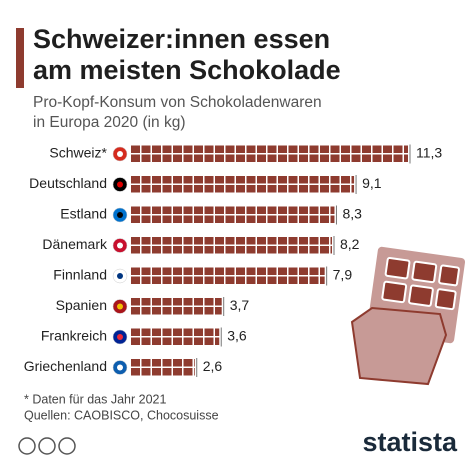 The width and height of the screenshot is (474, 474). I want to click on chocolate-illustration, so click(408, 316).